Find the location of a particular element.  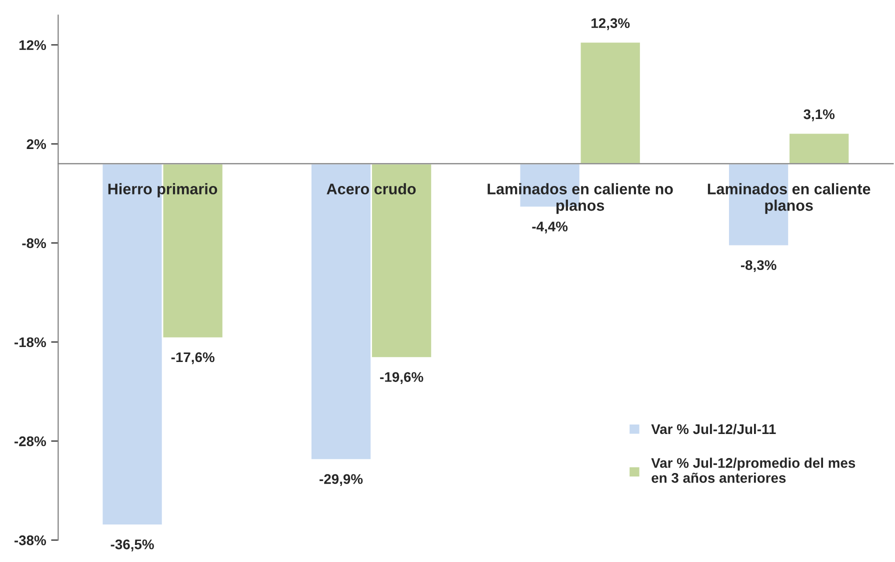

y-tick-label: -38% is located at coordinates (30, 540).